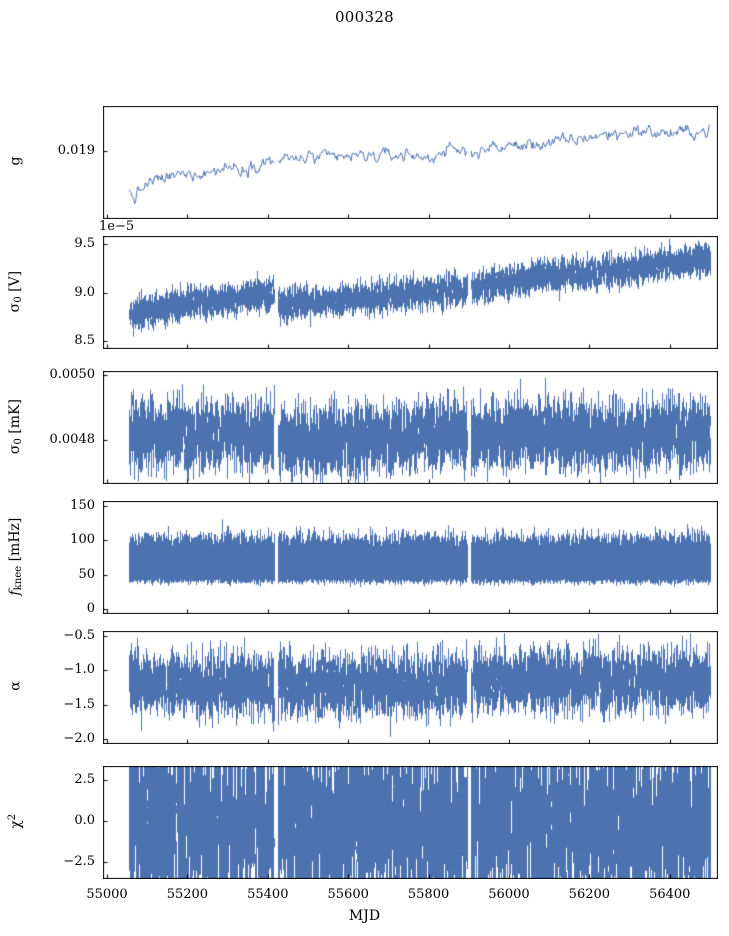  I want to click on plot-line-gain, so click(410, 162).